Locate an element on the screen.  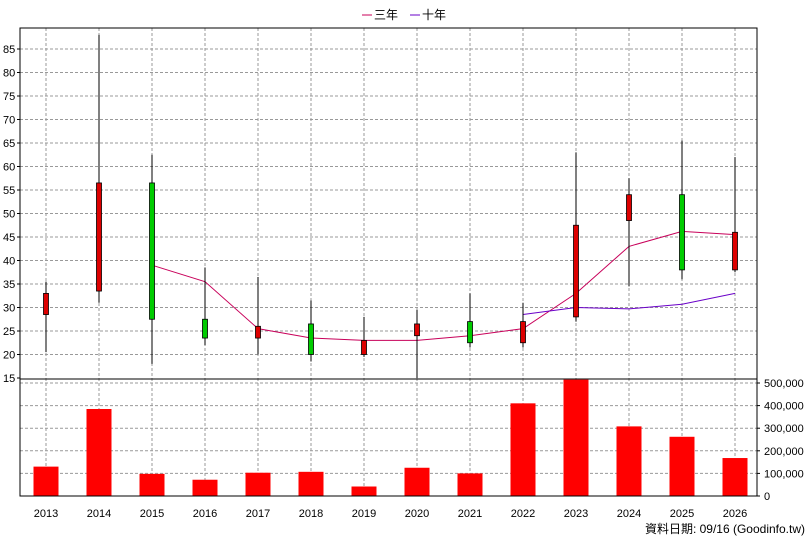
year-tick-label: 2026 is located at coordinates (735, 514).